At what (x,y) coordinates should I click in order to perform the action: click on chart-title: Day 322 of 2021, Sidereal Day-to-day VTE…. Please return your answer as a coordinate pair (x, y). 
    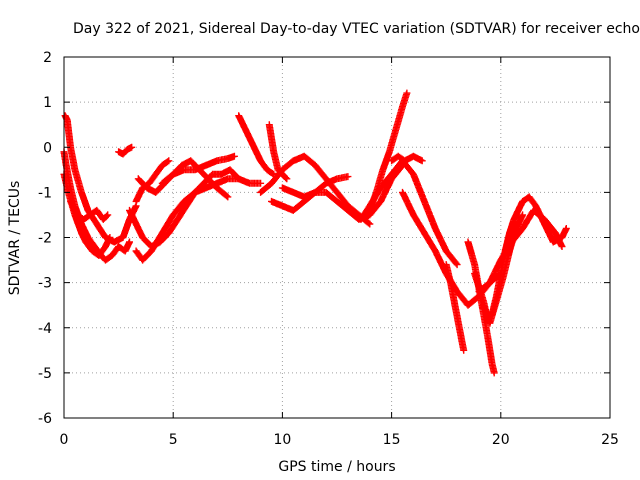
    Looking at the image, I should click on (356, 29).